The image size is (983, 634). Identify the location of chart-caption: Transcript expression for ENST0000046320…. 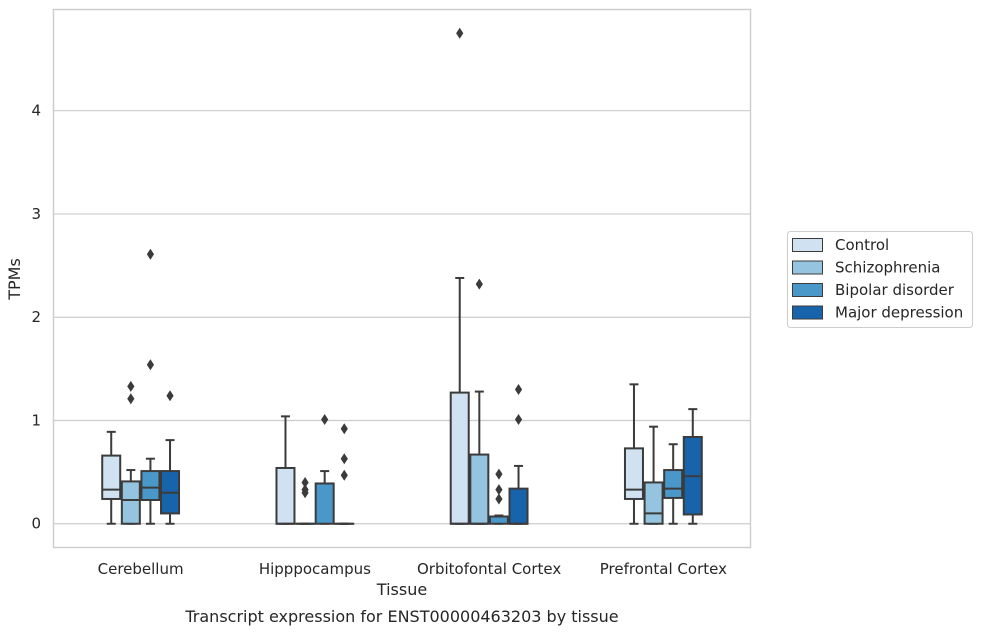
(401, 616).